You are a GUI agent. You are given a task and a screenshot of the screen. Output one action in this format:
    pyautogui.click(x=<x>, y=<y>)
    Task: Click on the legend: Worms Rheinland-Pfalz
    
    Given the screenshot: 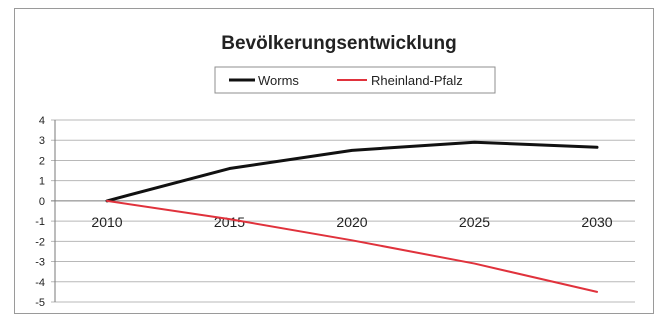 What is the action you would take?
    pyautogui.click(x=355, y=80)
    